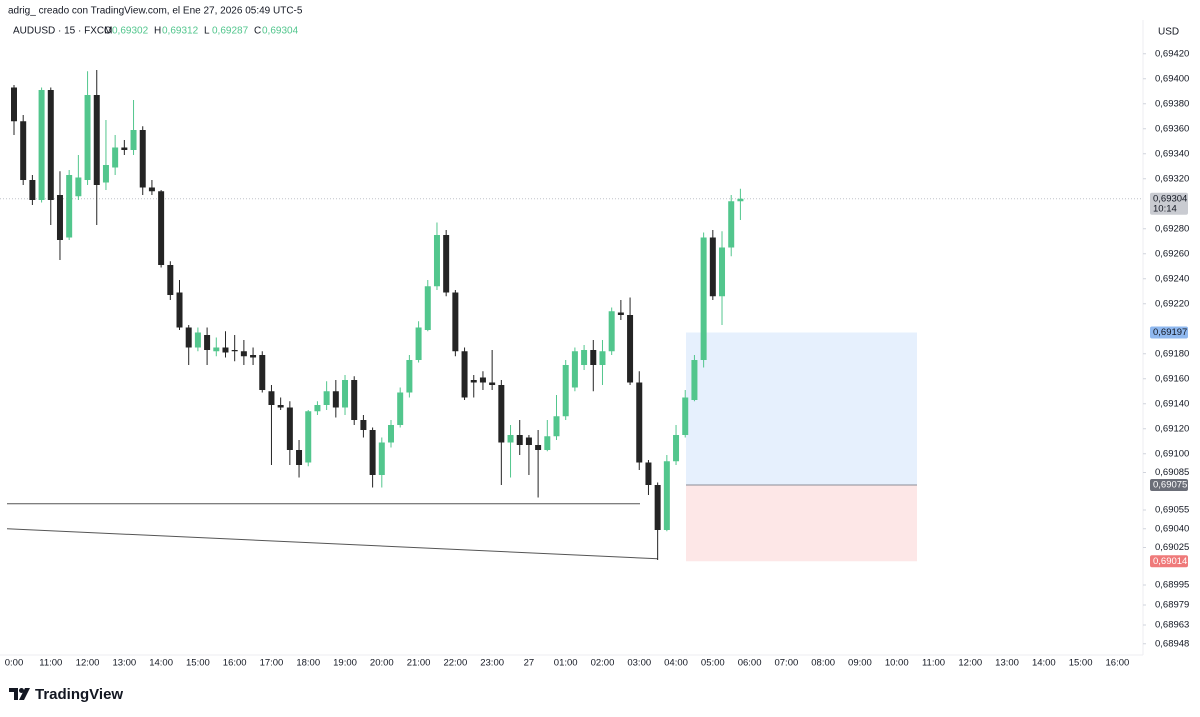 This screenshot has height=717, width=1200. What do you see at coordinates (639, 663) in the screenshot?
I see `x-tick-label: 03:00` at bounding box center [639, 663].